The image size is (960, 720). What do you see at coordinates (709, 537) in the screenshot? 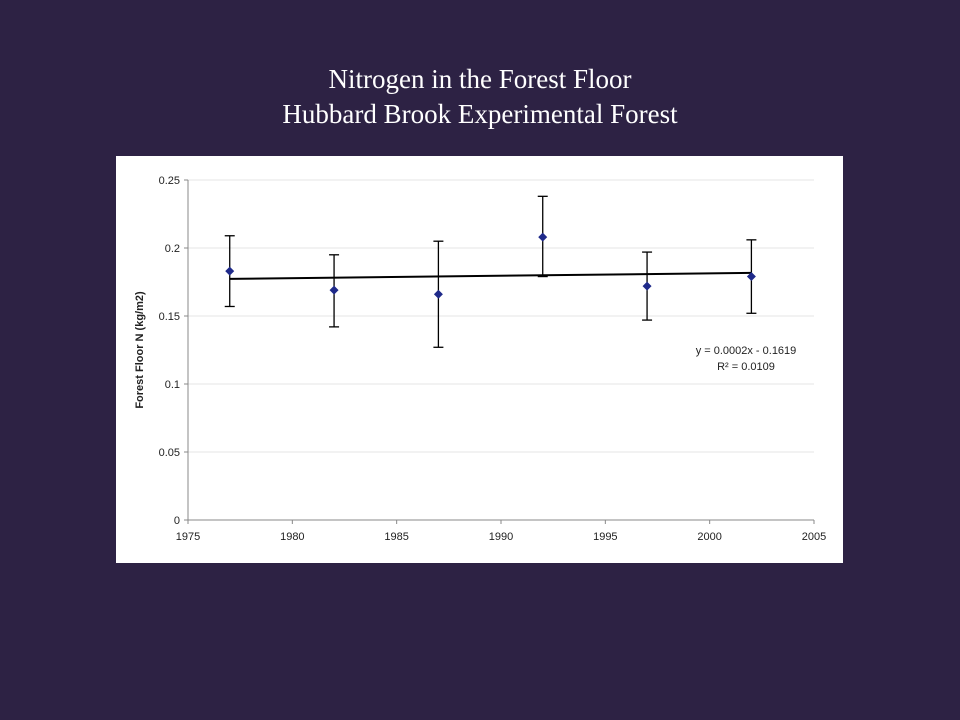
I see `x-tick-label: 2000` at bounding box center [709, 537].